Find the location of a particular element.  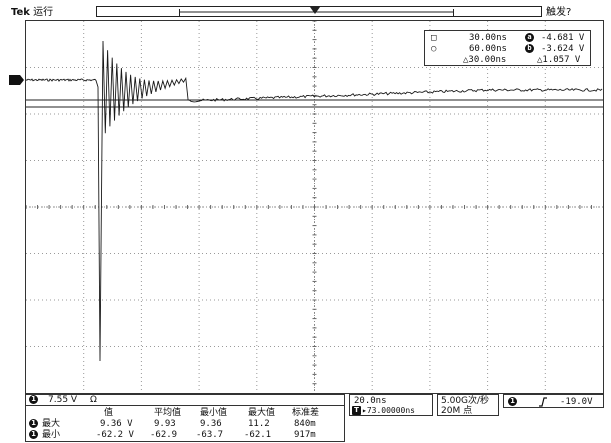

trigger-position-icon is located at coordinates (315, 10).